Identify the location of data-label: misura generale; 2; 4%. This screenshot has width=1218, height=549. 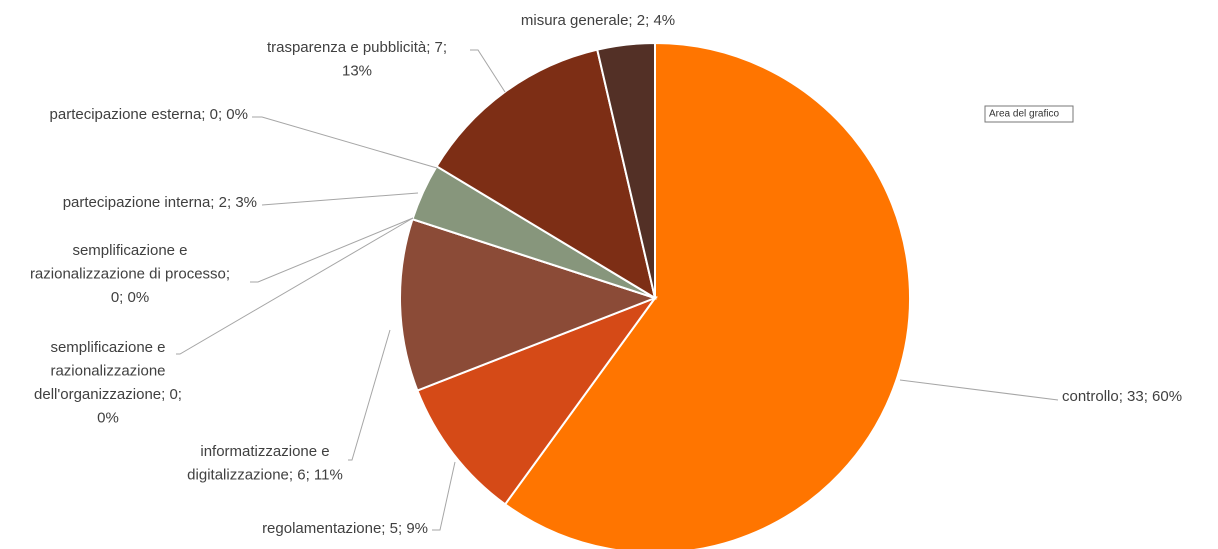
(598, 20).